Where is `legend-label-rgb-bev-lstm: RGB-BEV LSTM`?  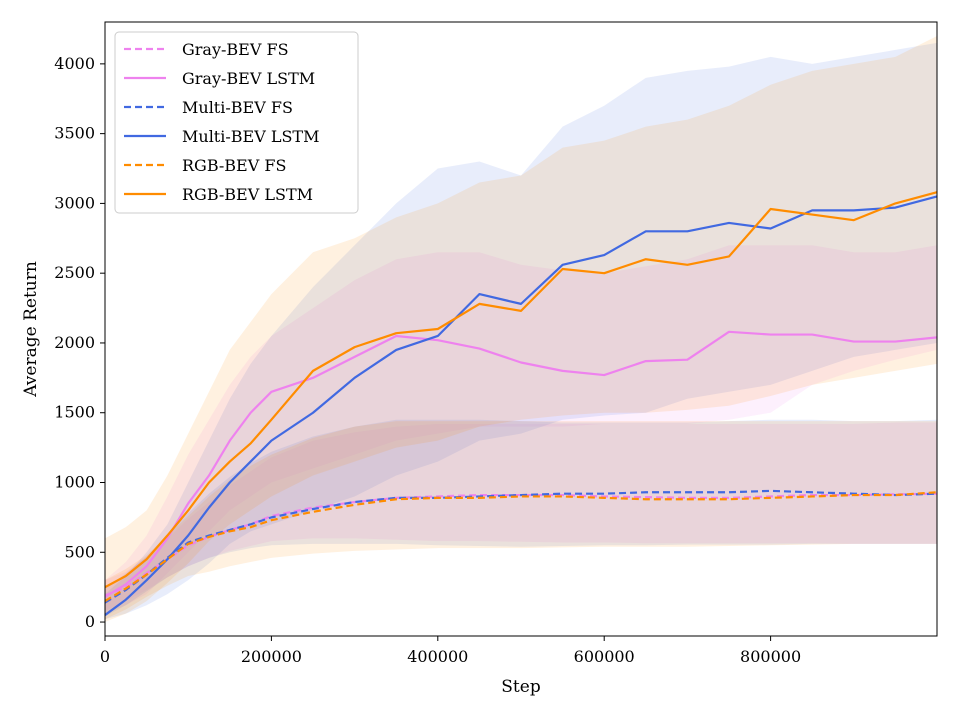 legend-label-rgb-bev-lstm: RGB-BEV LSTM is located at coordinates (247, 194).